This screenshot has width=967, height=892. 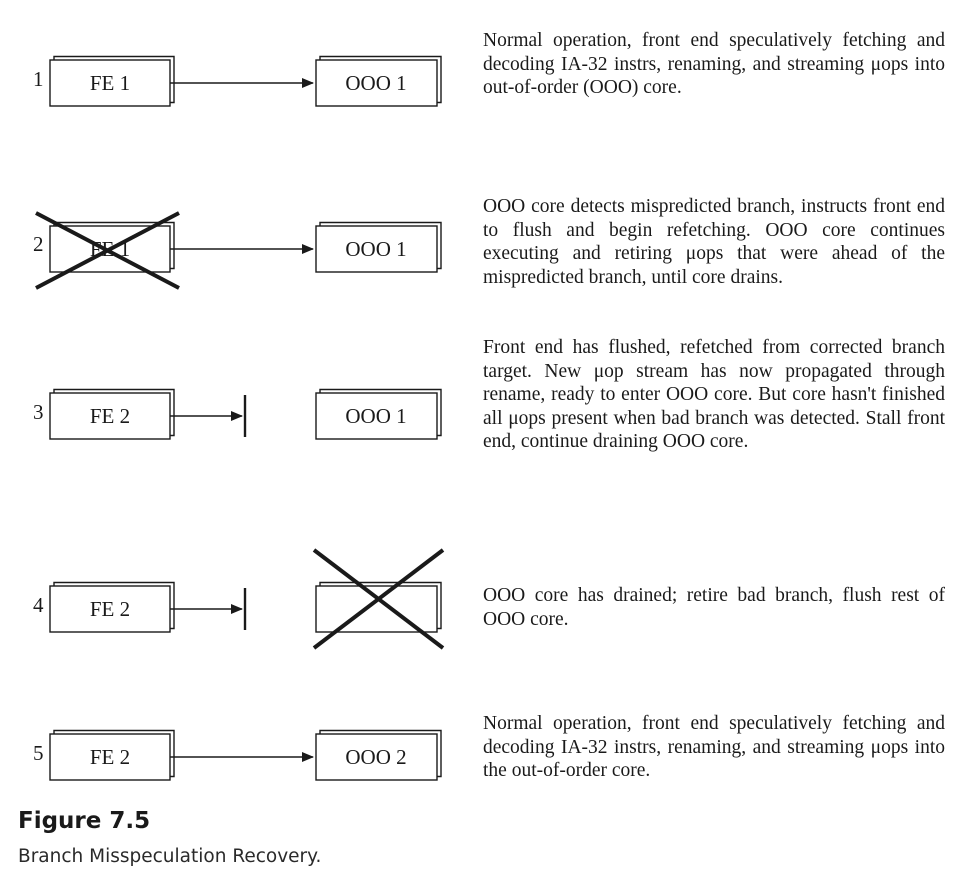 What do you see at coordinates (237, 755) in the screenshot?
I see `step-5: 5 FE 2 OOO 2` at bounding box center [237, 755].